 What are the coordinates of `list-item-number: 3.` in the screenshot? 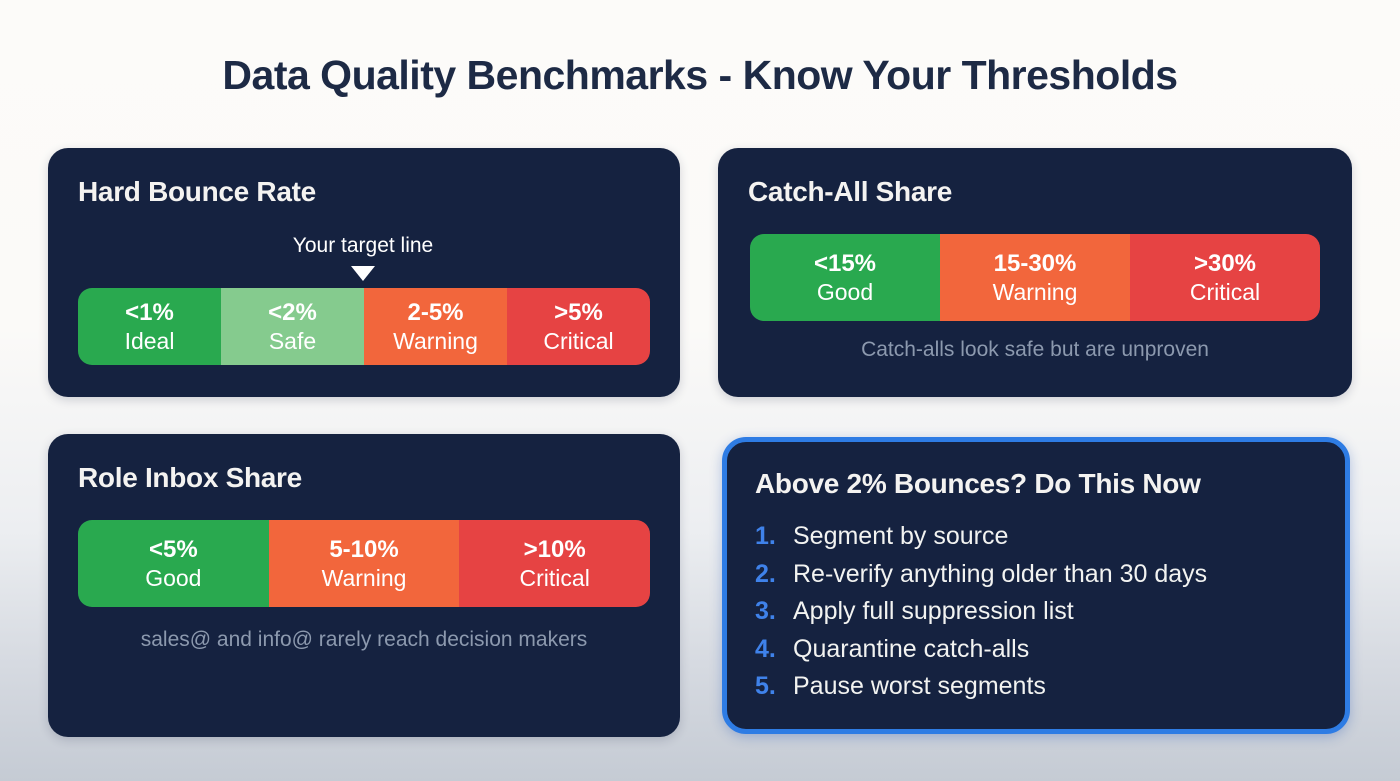 It's located at (765, 611).